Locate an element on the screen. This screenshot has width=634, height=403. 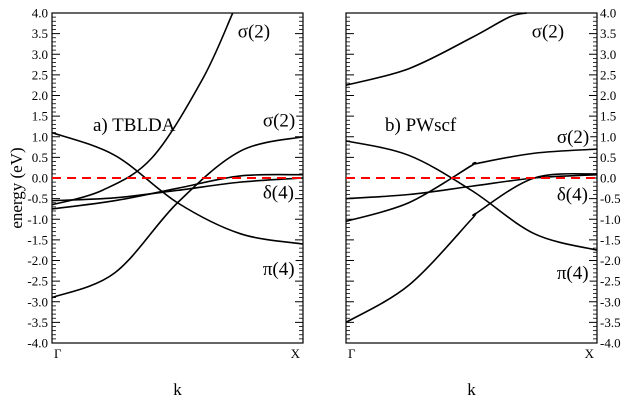
y-axis-title: energy (eV) is located at coordinates (16, 187).